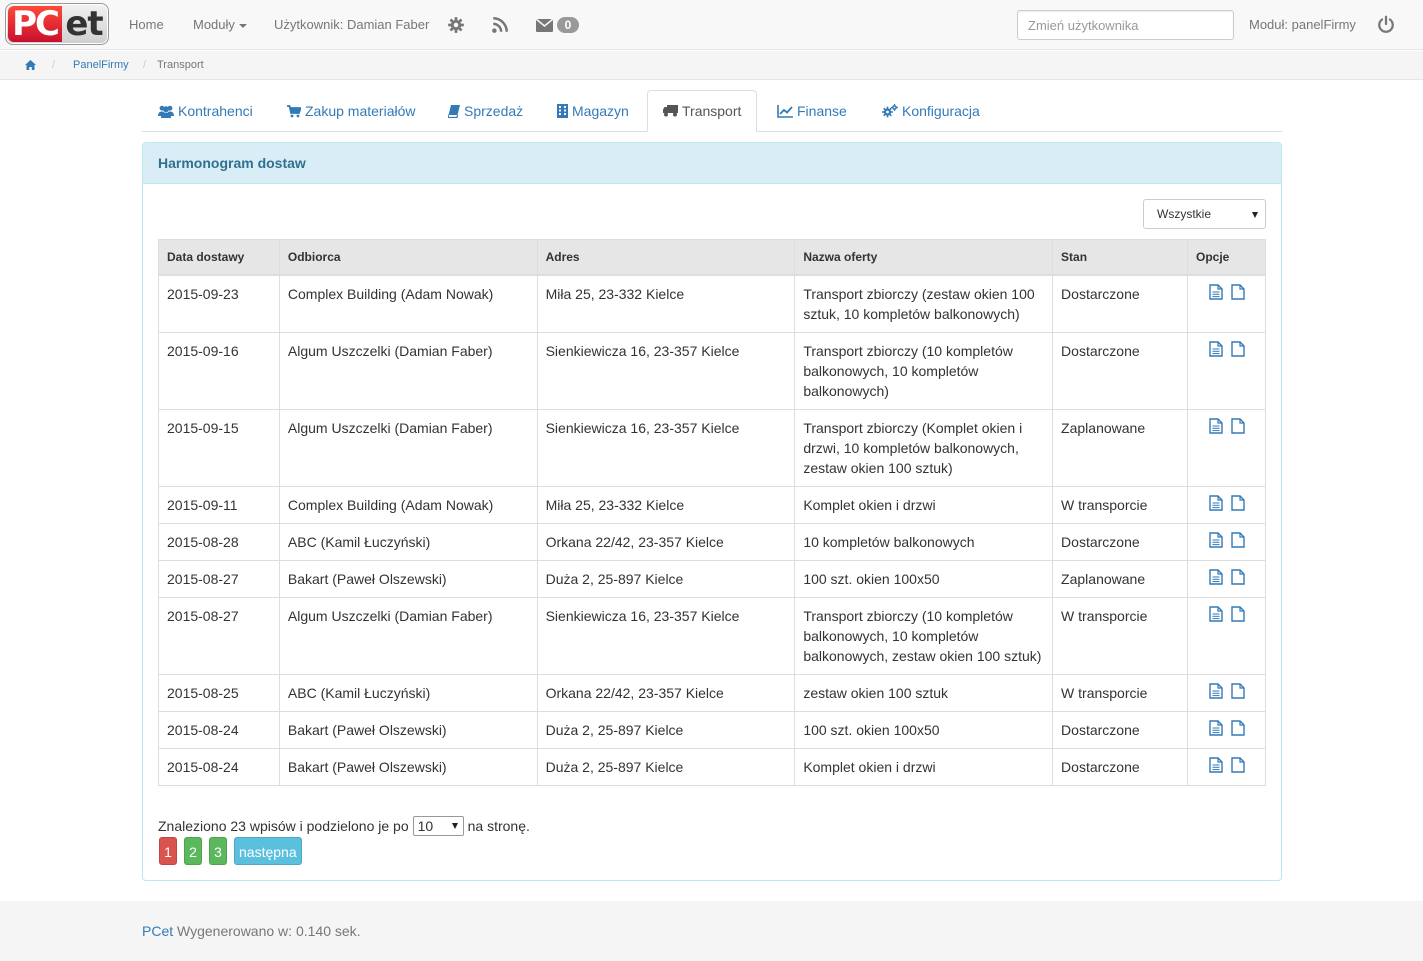 The width and height of the screenshot is (1423, 961). What do you see at coordinates (600, 111) in the screenshot?
I see `tab-label: Magazyn` at bounding box center [600, 111].